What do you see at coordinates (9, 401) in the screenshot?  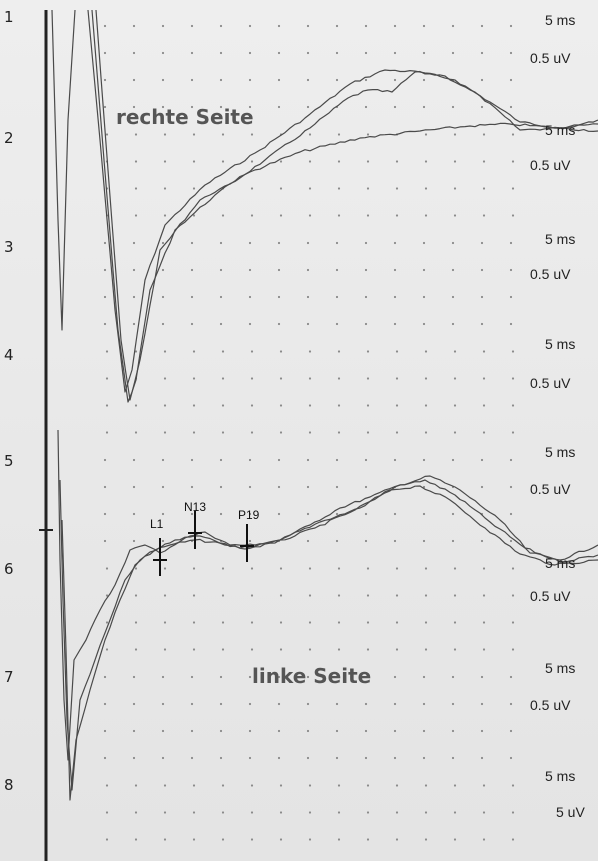 I see `channel-labels: 1 2 3 4 5 6 7 8` at bounding box center [9, 401].